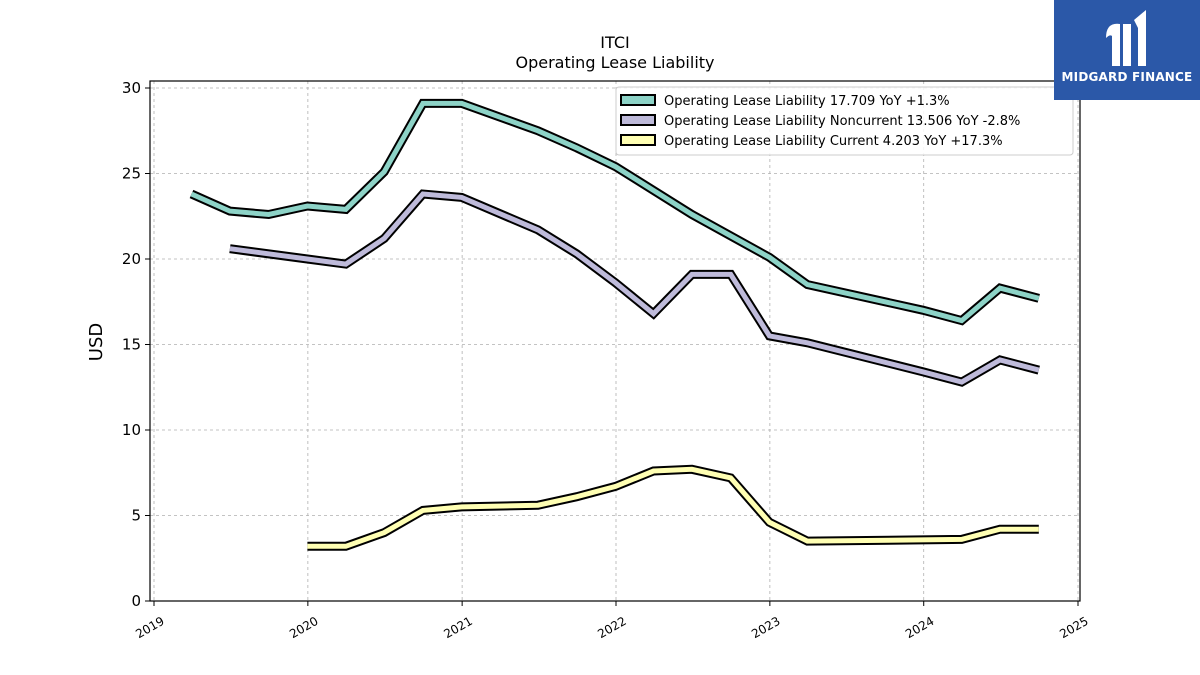 Image resolution: width=1200 pixels, height=675 pixels. Describe the element at coordinates (131, 174) in the screenshot. I see `y-tick-label: 25` at that location.